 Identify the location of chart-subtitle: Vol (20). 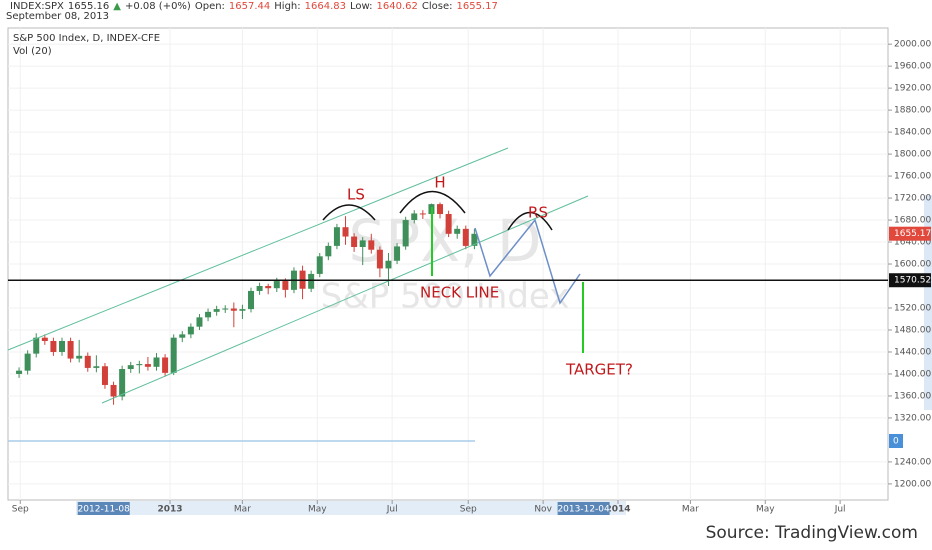
(32, 51).